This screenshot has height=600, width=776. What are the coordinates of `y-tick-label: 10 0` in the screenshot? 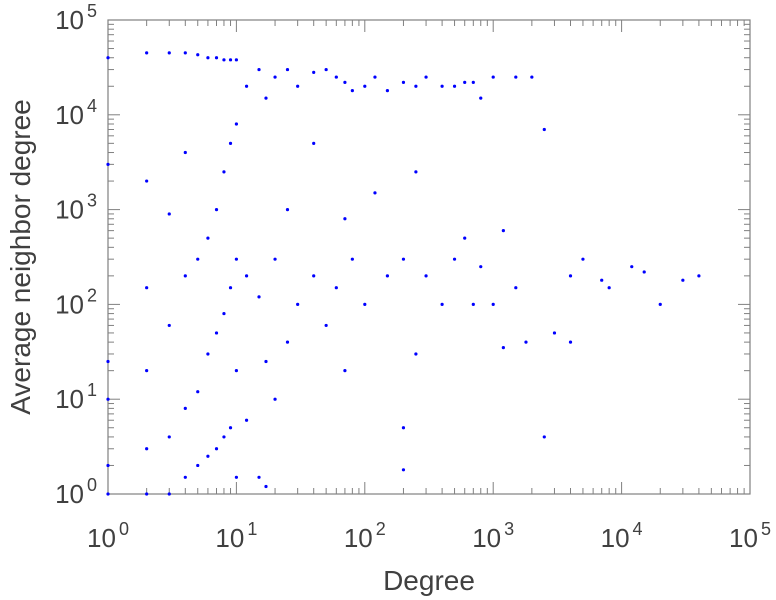 It's located at (76, 492).